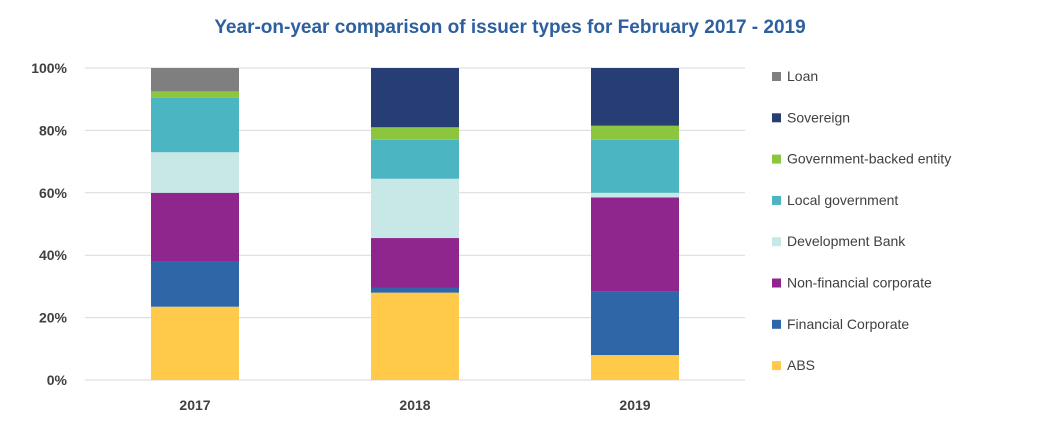  I want to click on legend-label-loan: Loan, so click(802, 76).